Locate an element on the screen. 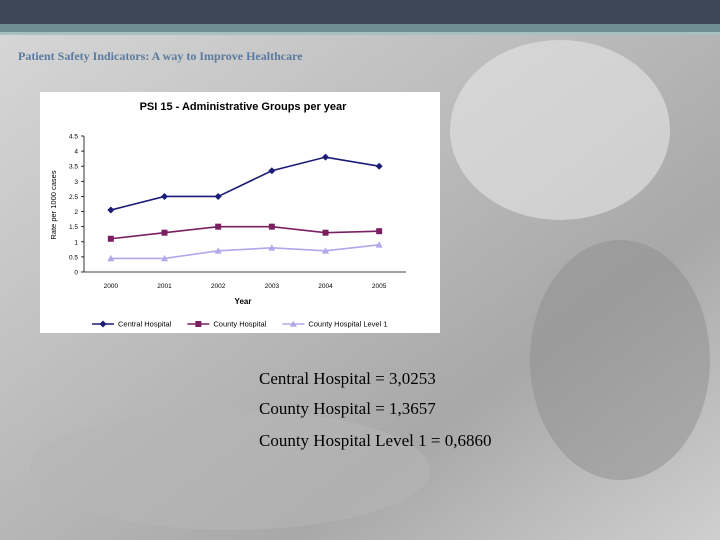  y-tick-label: 0.5 is located at coordinates (73, 257).